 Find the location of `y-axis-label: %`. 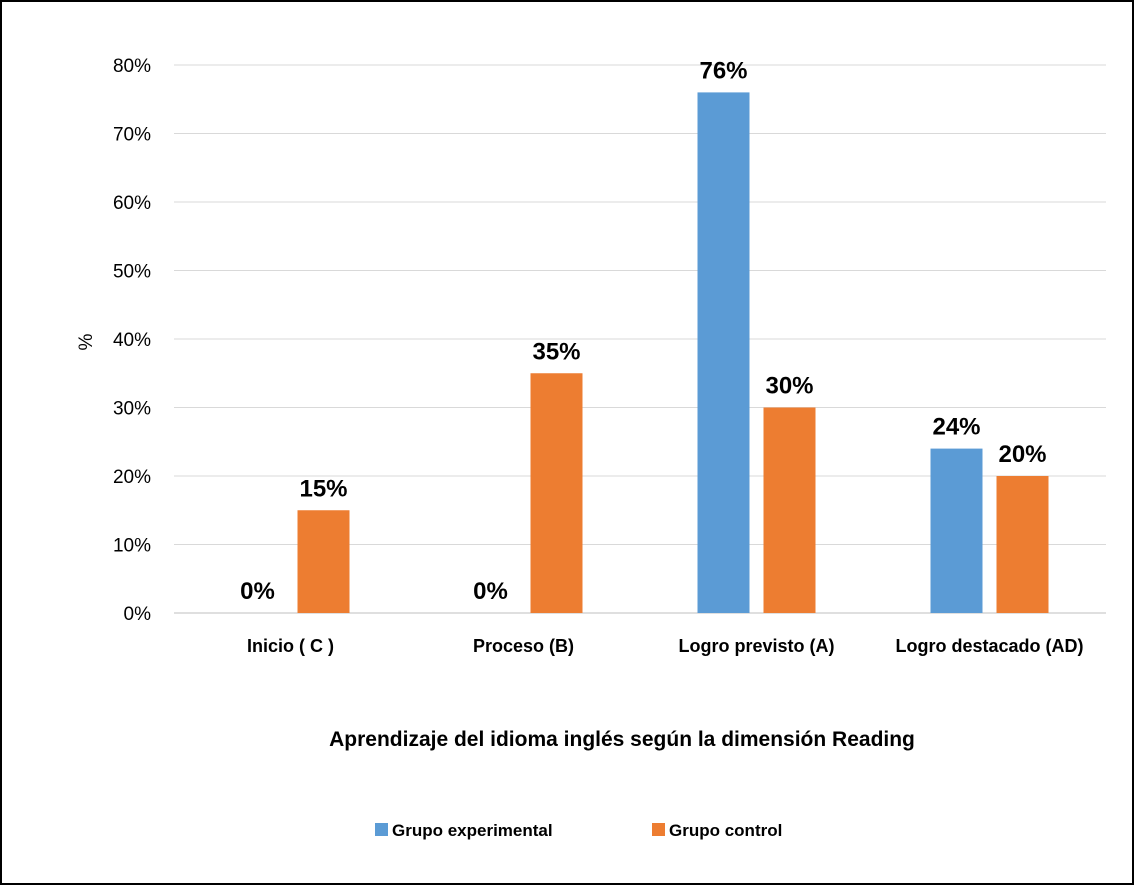

y-axis-label: % is located at coordinates (86, 341).